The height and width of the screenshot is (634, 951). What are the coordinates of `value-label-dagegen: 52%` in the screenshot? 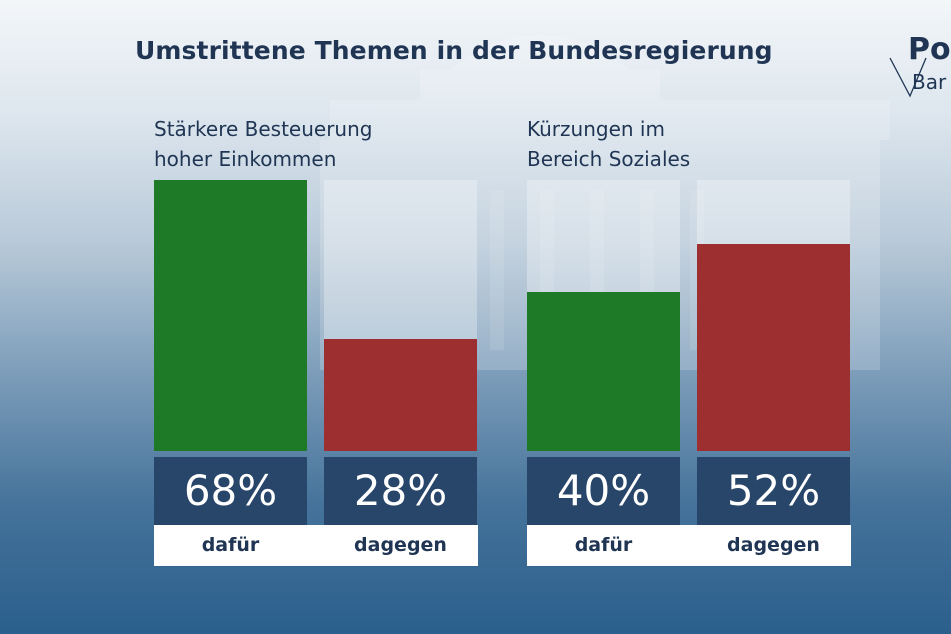 It's located at (773, 491).